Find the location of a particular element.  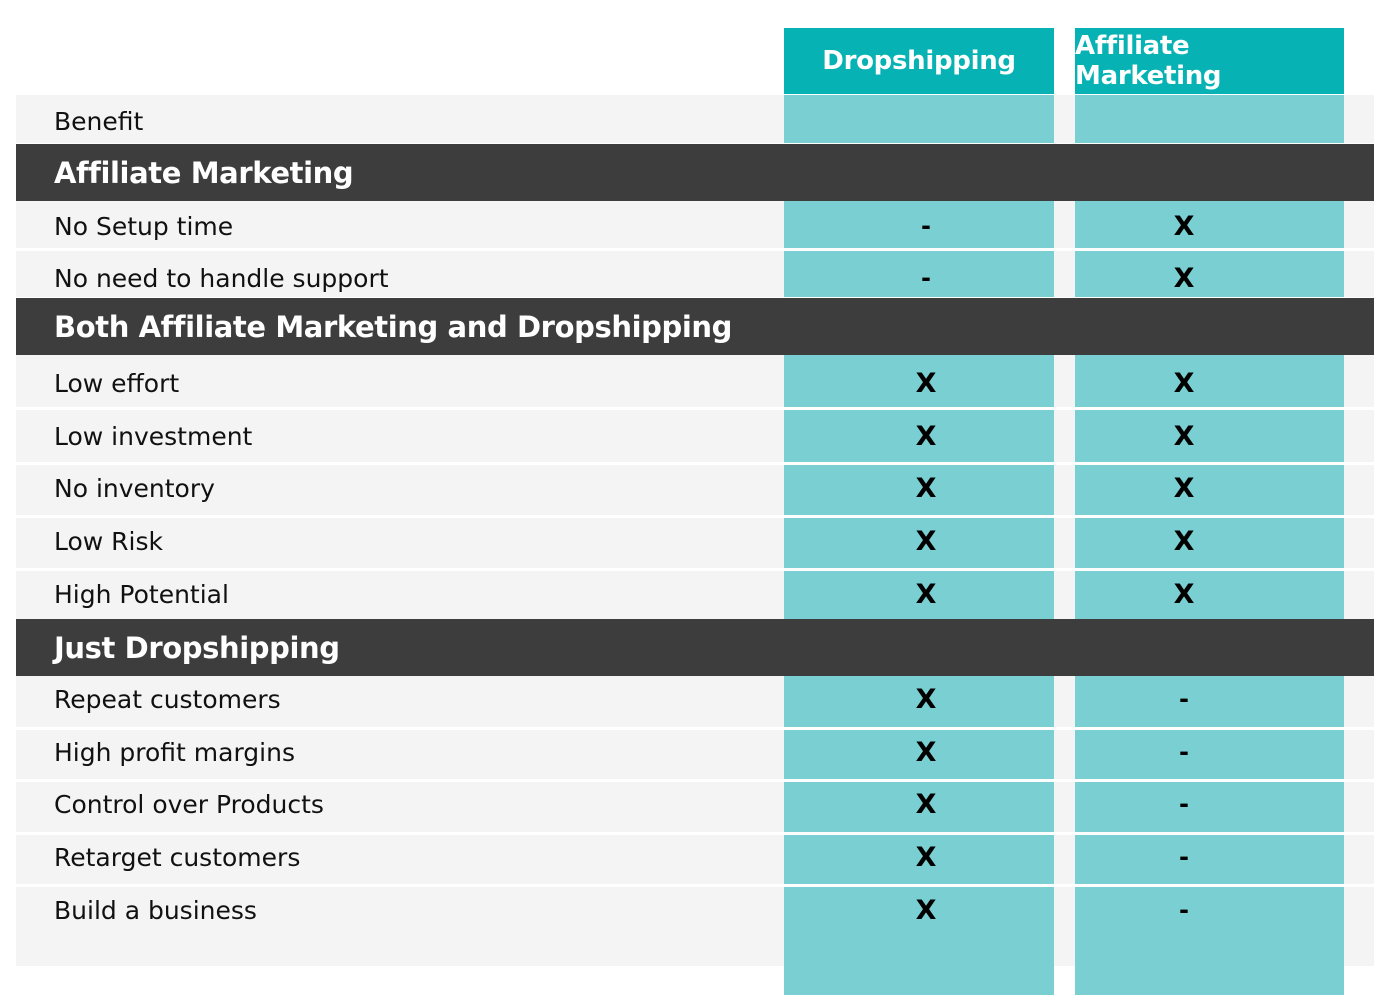

row-label: High profit margins is located at coordinates (174, 752).